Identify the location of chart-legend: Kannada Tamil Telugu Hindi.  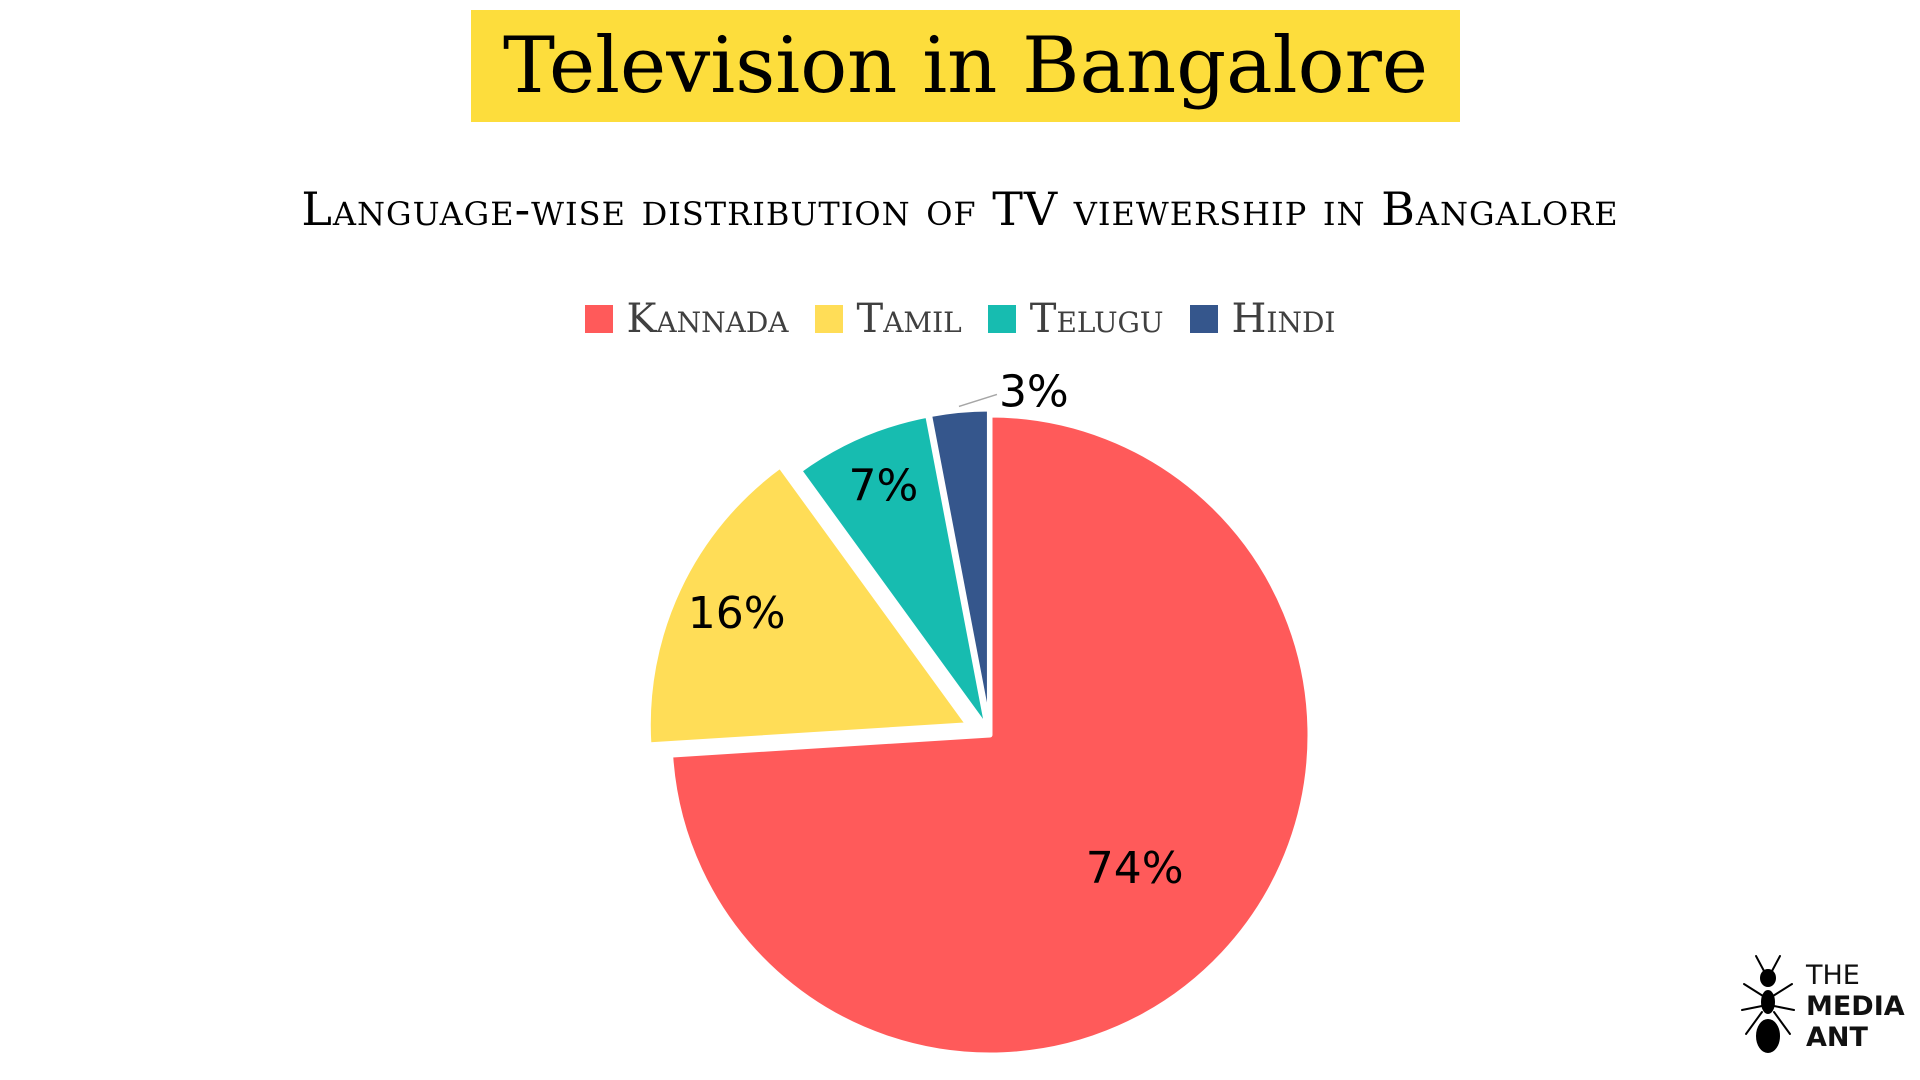
(960, 319).